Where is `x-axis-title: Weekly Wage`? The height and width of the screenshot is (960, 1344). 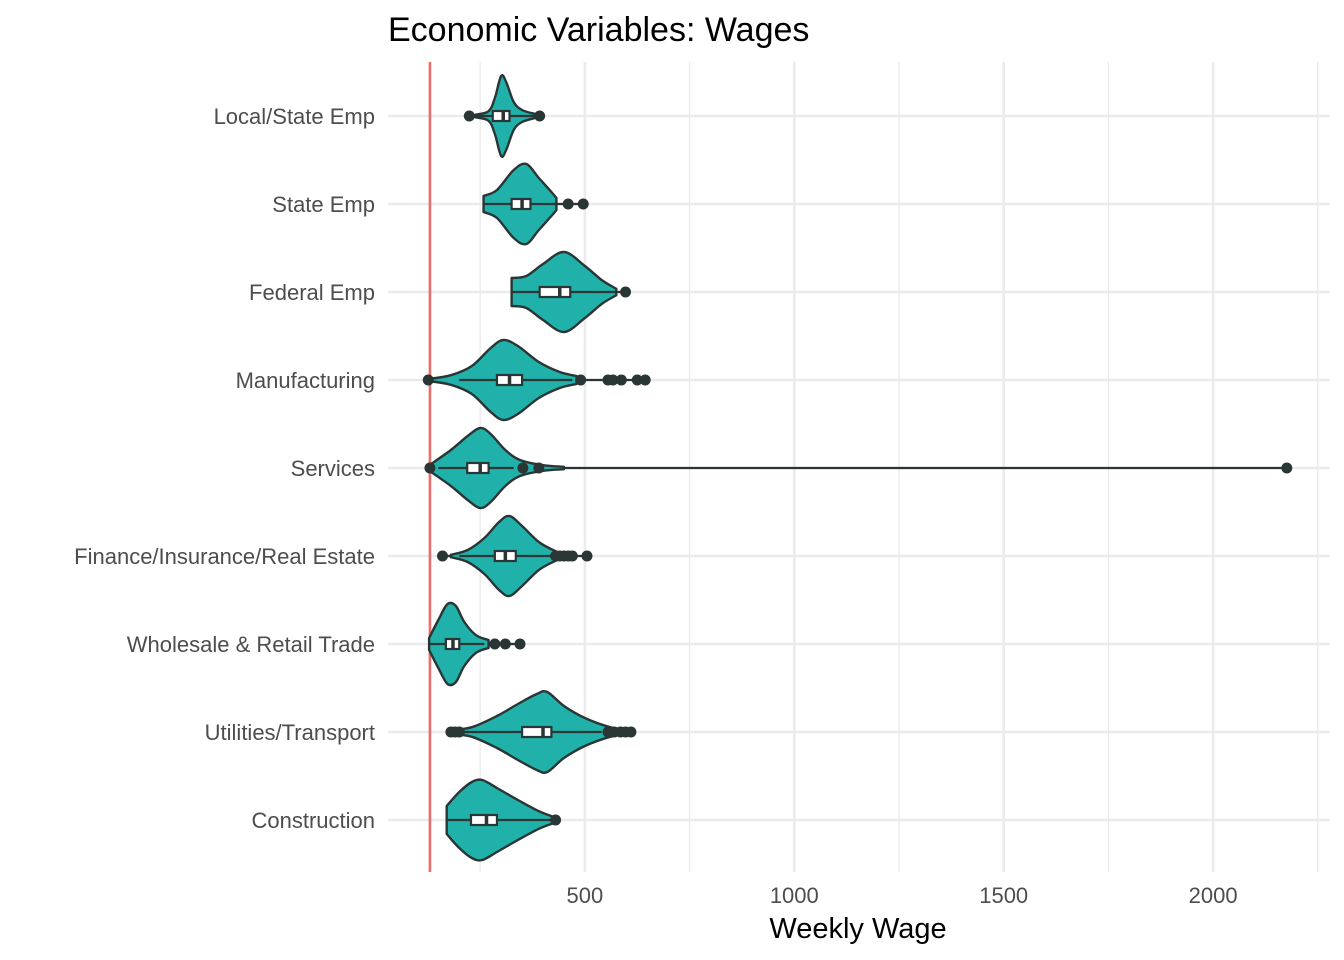 x-axis-title: Weekly Wage is located at coordinates (857, 929).